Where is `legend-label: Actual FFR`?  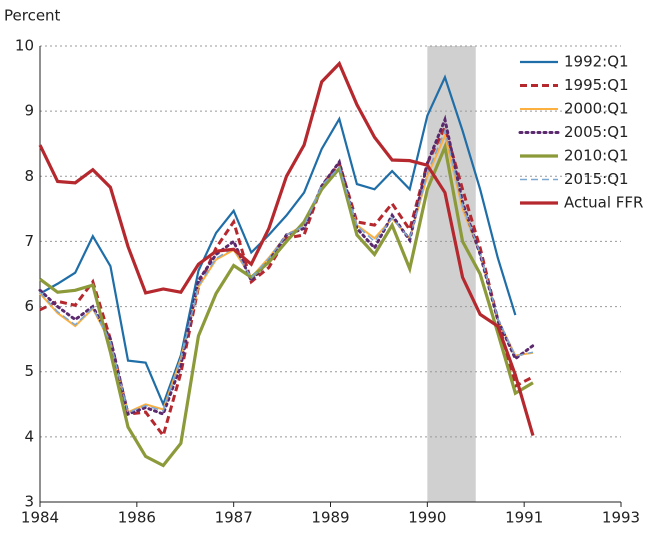
legend-label: Actual FFR is located at coordinates (603, 203).